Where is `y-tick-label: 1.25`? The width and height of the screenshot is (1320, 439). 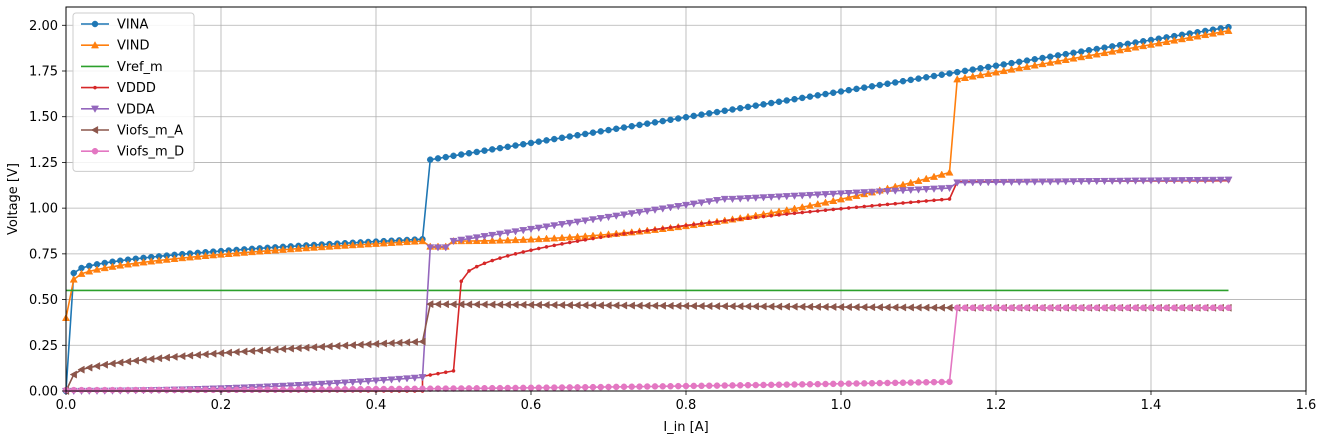 y-tick-label: 1.25 is located at coordinates (43, 163).